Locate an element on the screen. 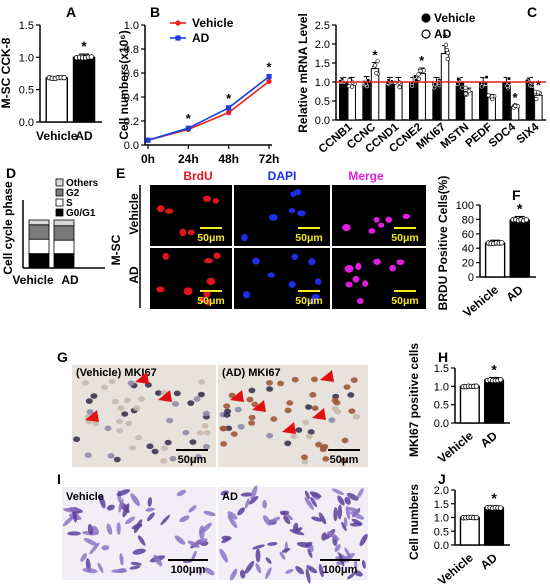 This screenshot has width=550, height=584. micro-e-row-ad: AD is located at coordinates (134, 275).